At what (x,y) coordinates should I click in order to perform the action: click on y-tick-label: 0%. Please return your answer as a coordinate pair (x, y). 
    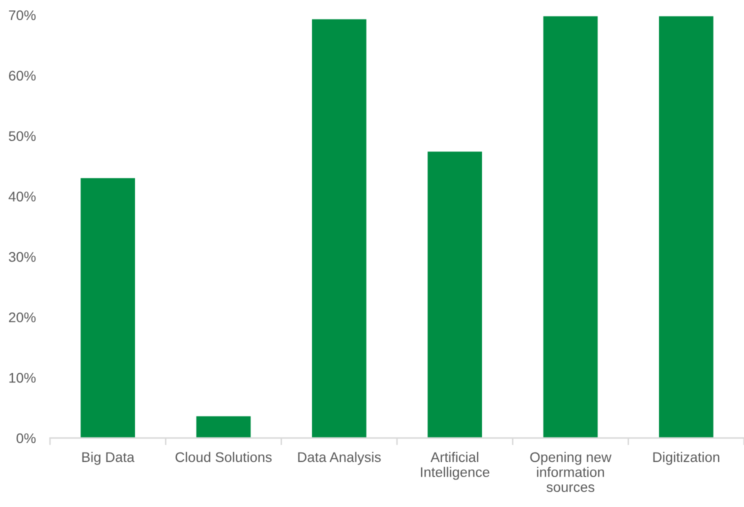
    Looking at the image, I should click on (26, 438).